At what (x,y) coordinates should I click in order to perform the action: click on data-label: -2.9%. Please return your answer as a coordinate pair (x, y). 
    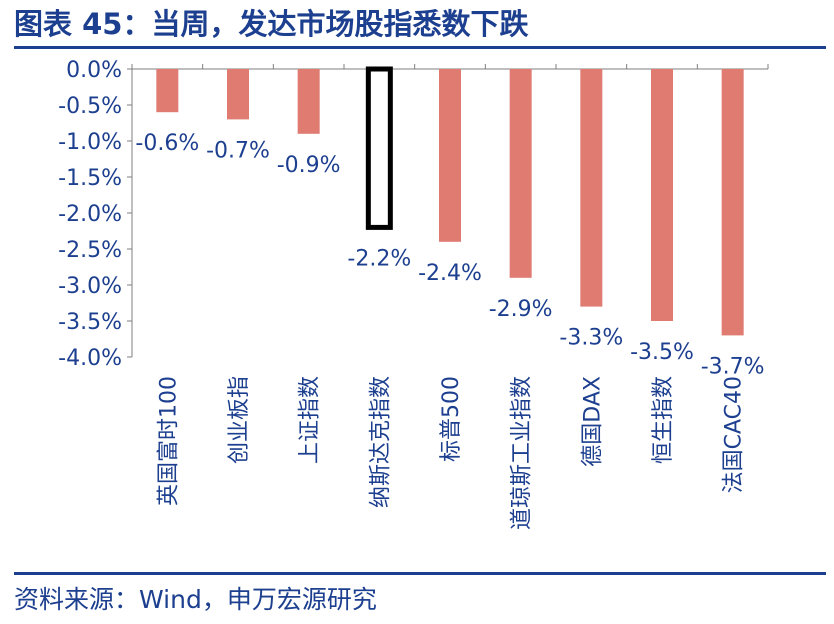
    Looking at the image, I should click on (521, 309).